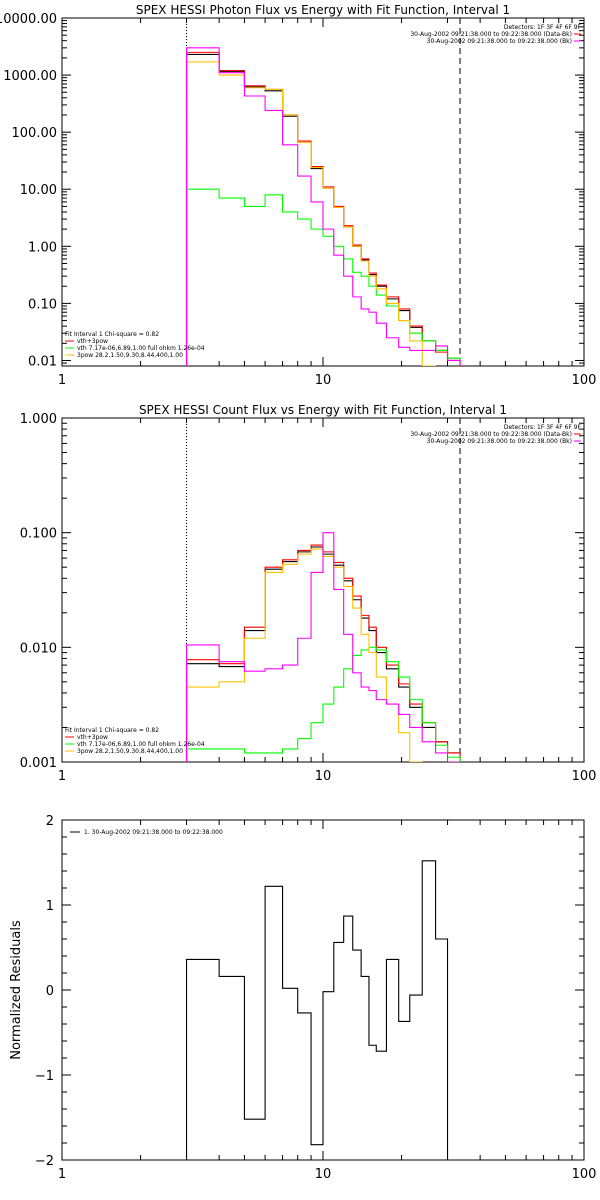 This screenshot has height=1200, width=600. I want to click on y-tick-label: 10000.00, so click(28, 19).